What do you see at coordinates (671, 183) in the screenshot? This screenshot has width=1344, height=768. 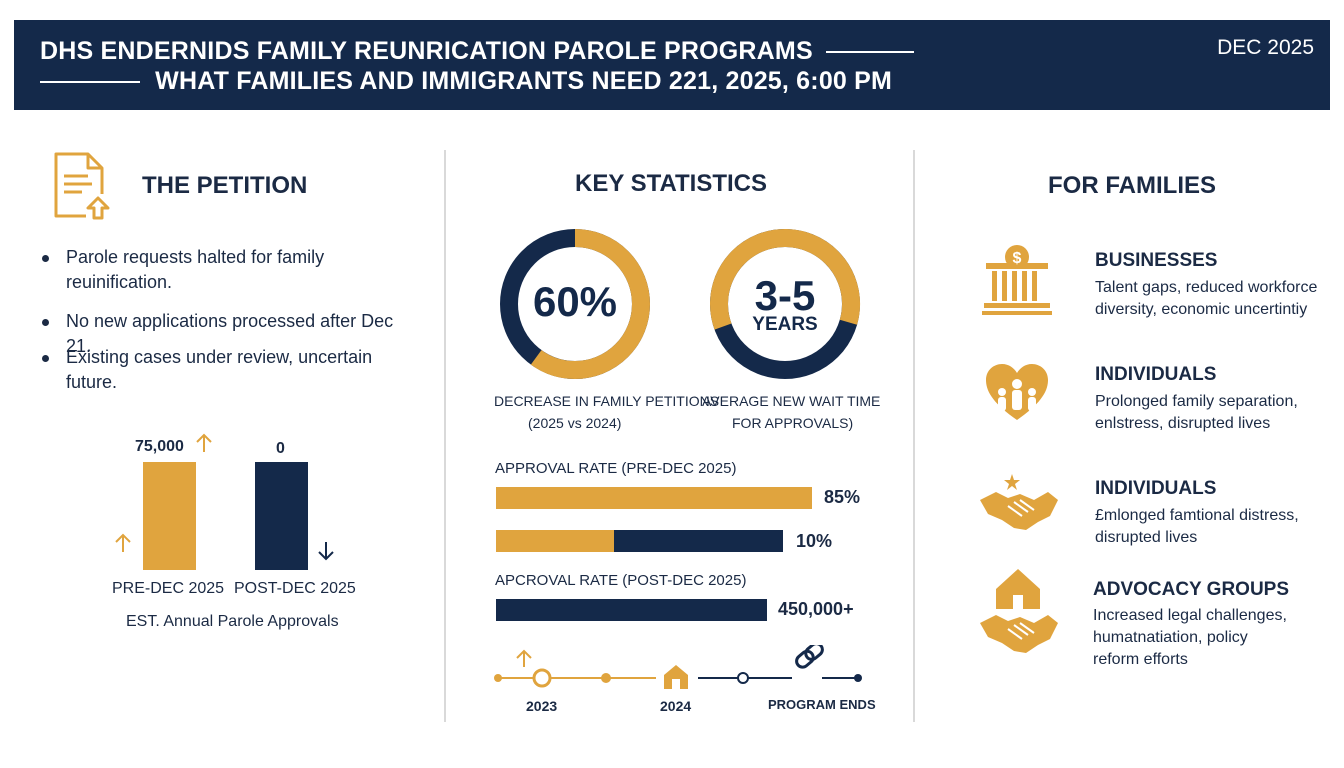 I see `key-statistics-title: KEY STATISTICS` at bounding box center [671, 183].